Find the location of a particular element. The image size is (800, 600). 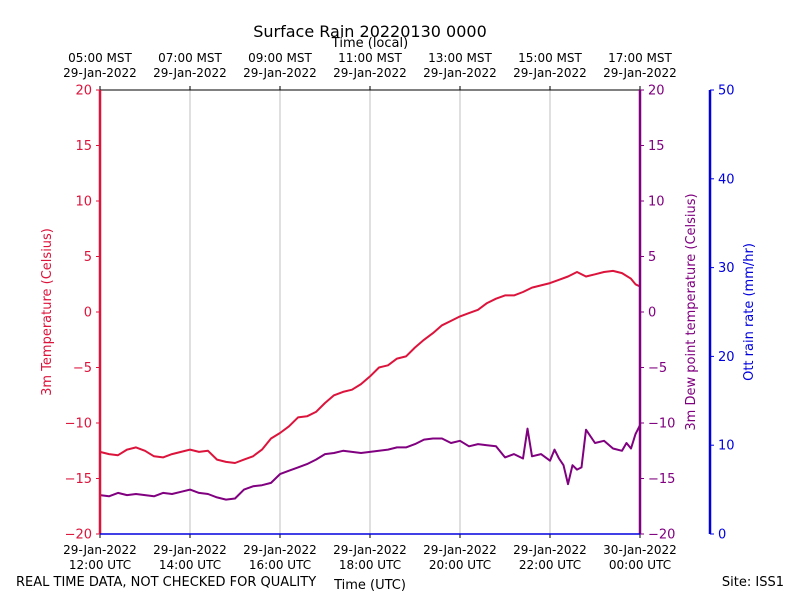

site-label: Site: ISS1 is located at coordinates (752, 582).